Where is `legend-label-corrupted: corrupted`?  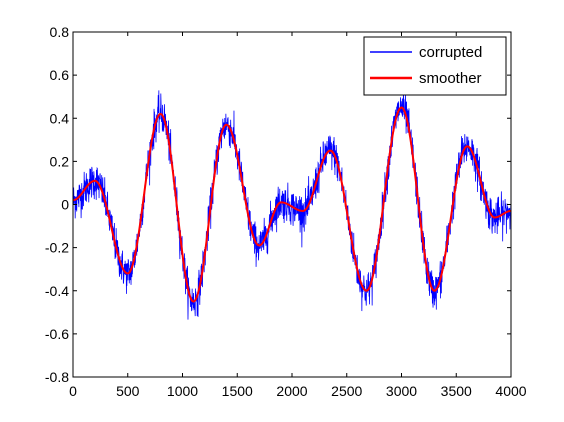
legend-label-corrupted: corrupted is located at coordinates (450, 52).